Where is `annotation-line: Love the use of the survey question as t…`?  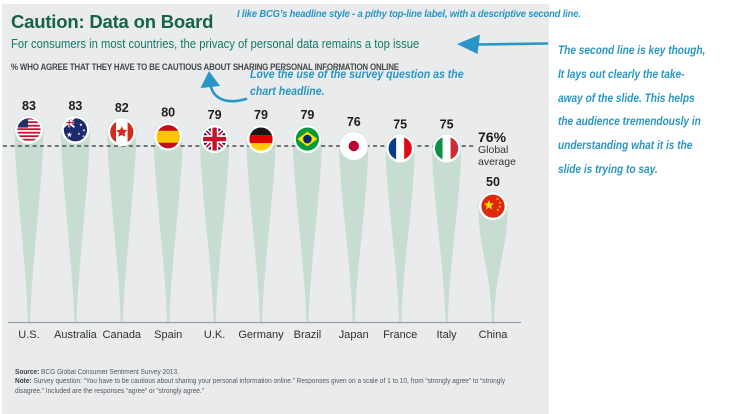
annotation-line: Love the use of the survey question as t… is located at coordinates (357, 74).